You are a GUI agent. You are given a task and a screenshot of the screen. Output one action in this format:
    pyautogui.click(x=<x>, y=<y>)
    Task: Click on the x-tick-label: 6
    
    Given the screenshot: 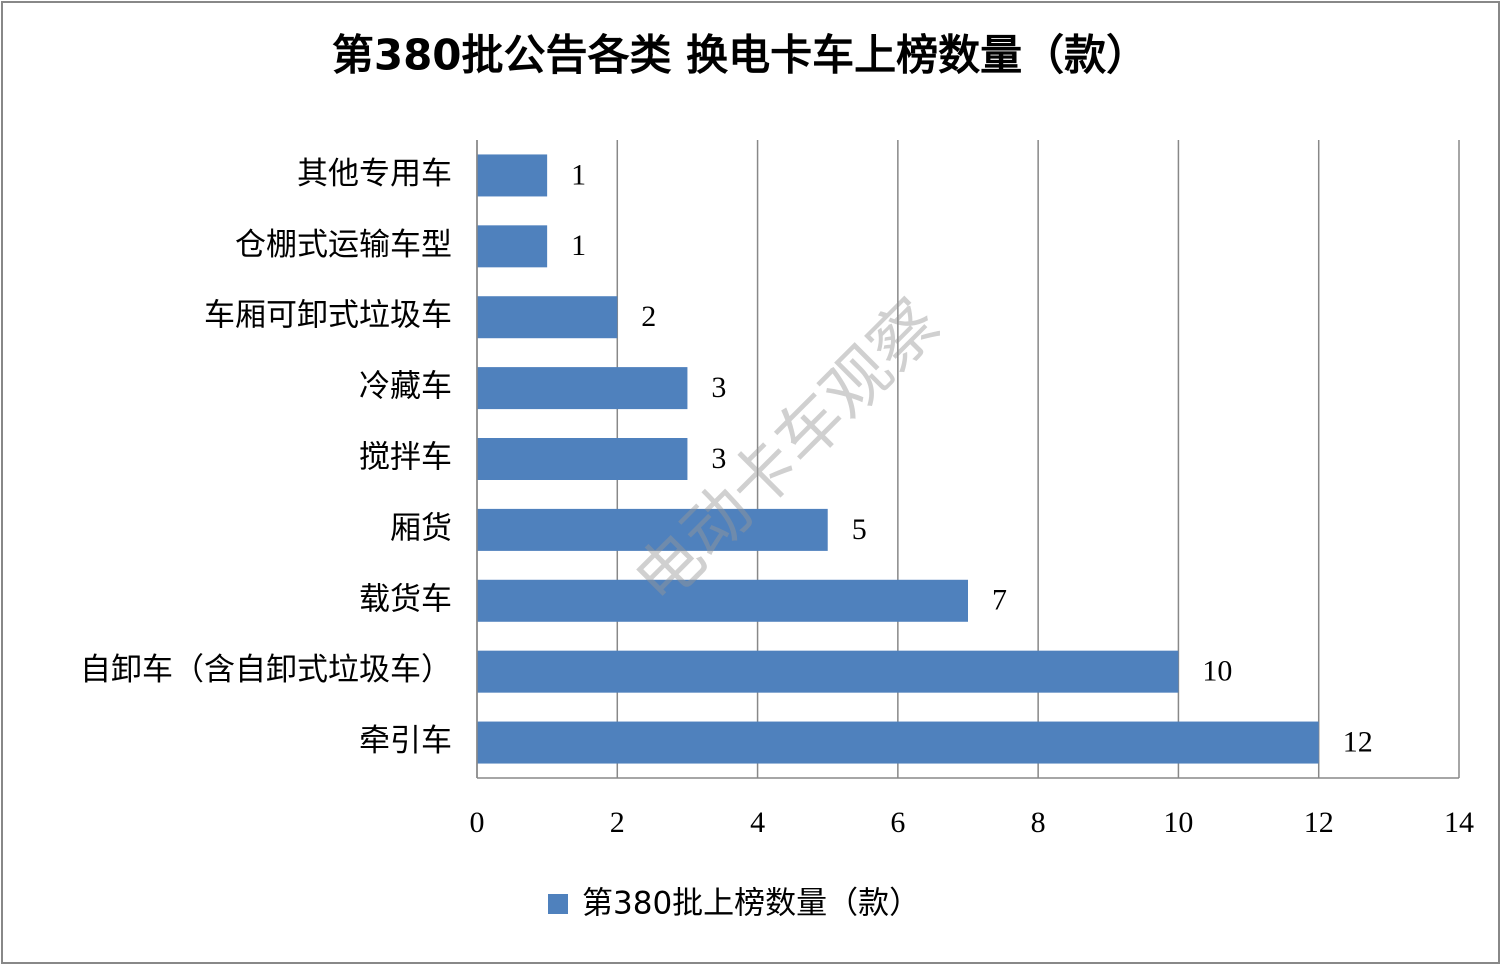 What is the action you would take?
    pyautogui.click(x=897, y=822)
    